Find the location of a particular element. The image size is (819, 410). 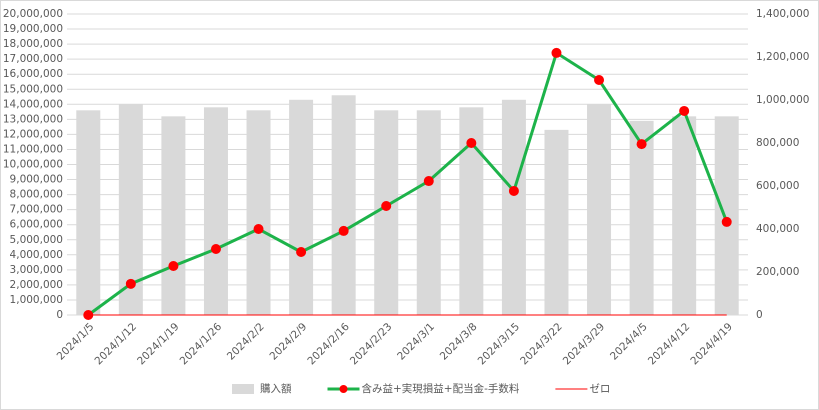

legend-marker is located at coordinates (343, 389).